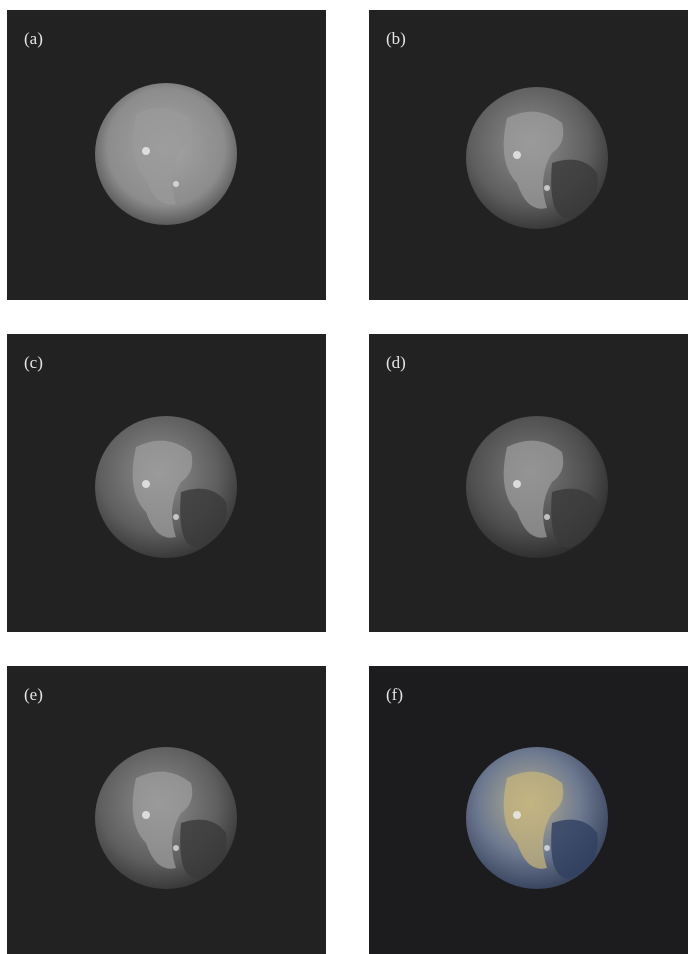  Describe the element at coordinates (396, 362) in the screenshot. I see `panel-label: (d)` at that location.